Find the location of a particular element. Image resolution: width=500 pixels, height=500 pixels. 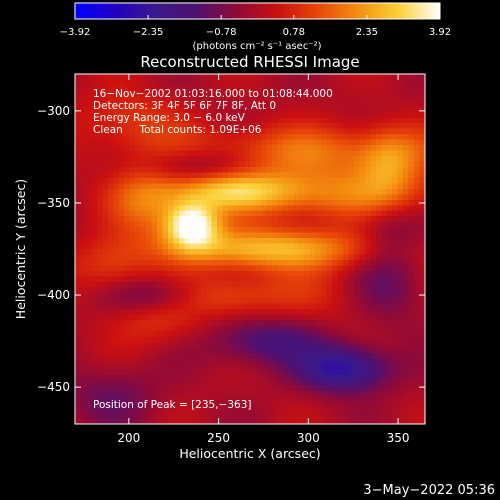

y-tick-label: −450 is located at coordinates (53, 387).